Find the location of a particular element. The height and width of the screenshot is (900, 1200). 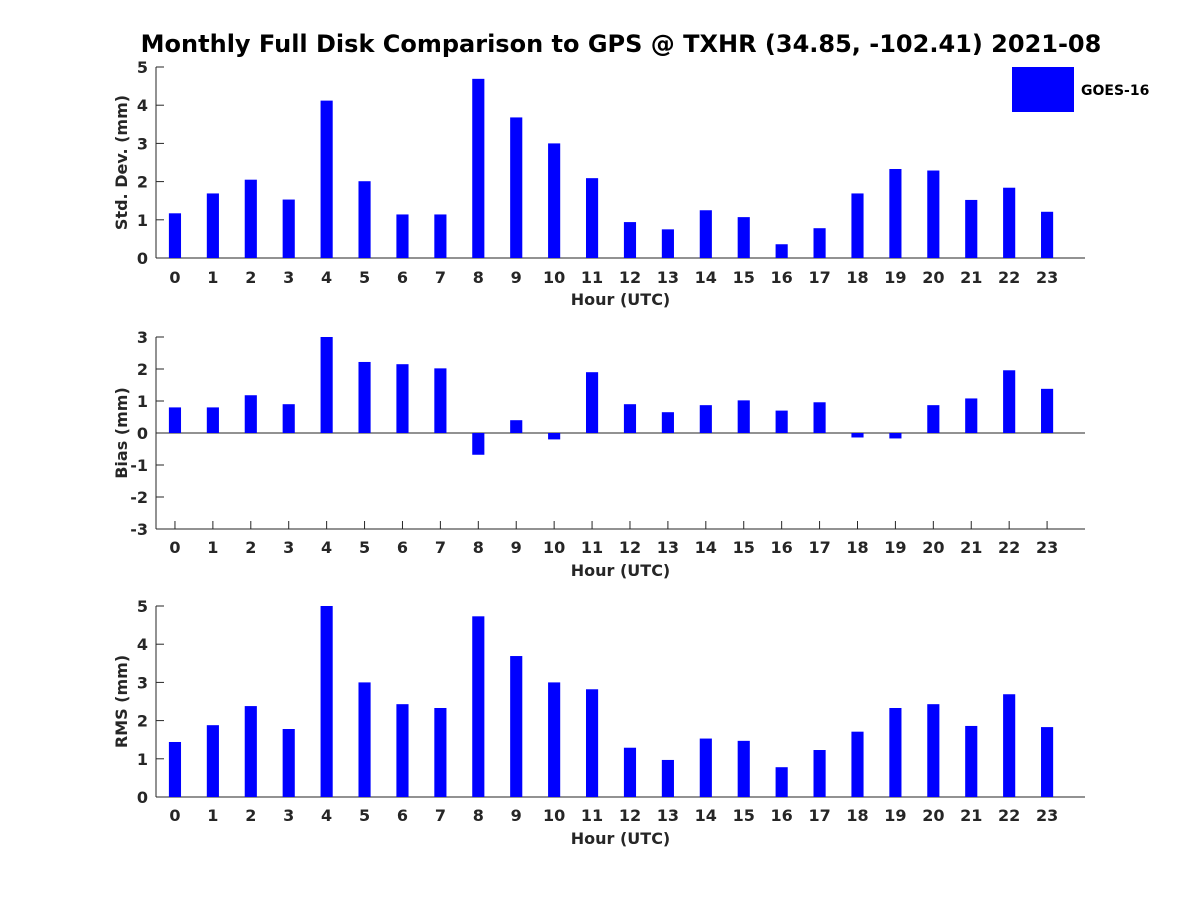

panel-1-x-tick-label: 21 is located at coordinates (971, 277).